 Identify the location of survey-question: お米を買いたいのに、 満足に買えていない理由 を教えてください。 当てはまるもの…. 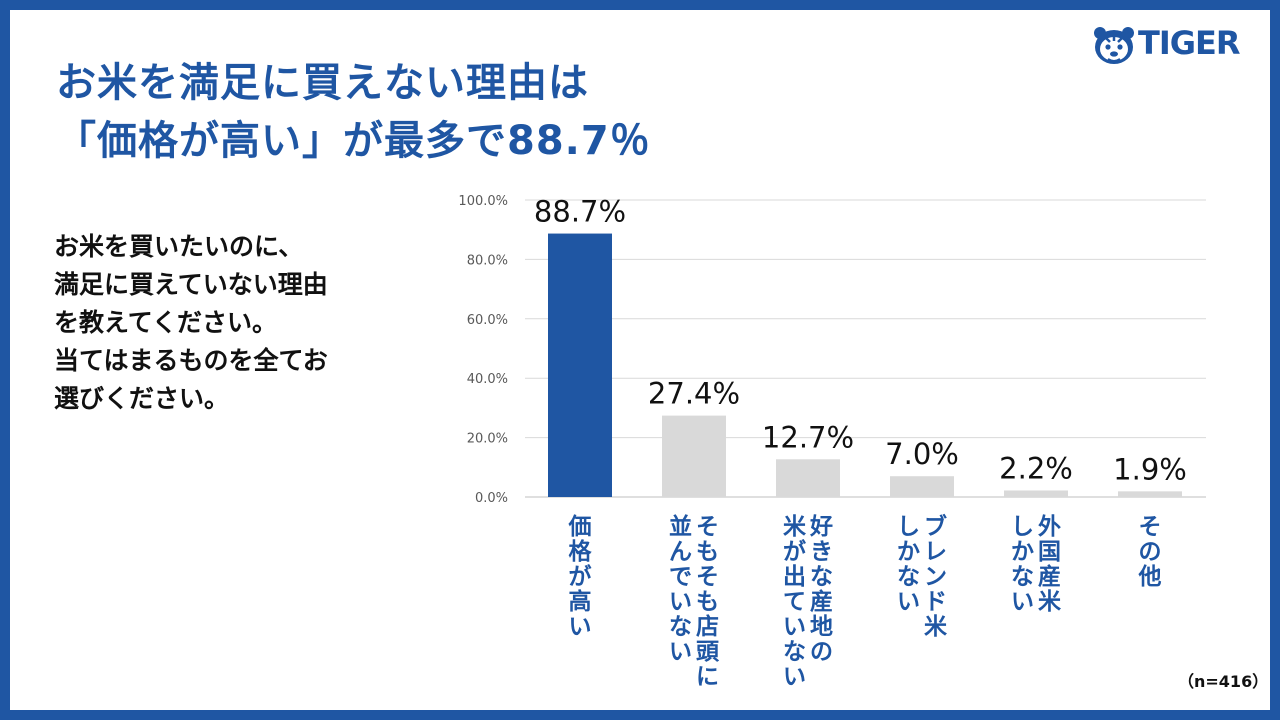
(191, 323).